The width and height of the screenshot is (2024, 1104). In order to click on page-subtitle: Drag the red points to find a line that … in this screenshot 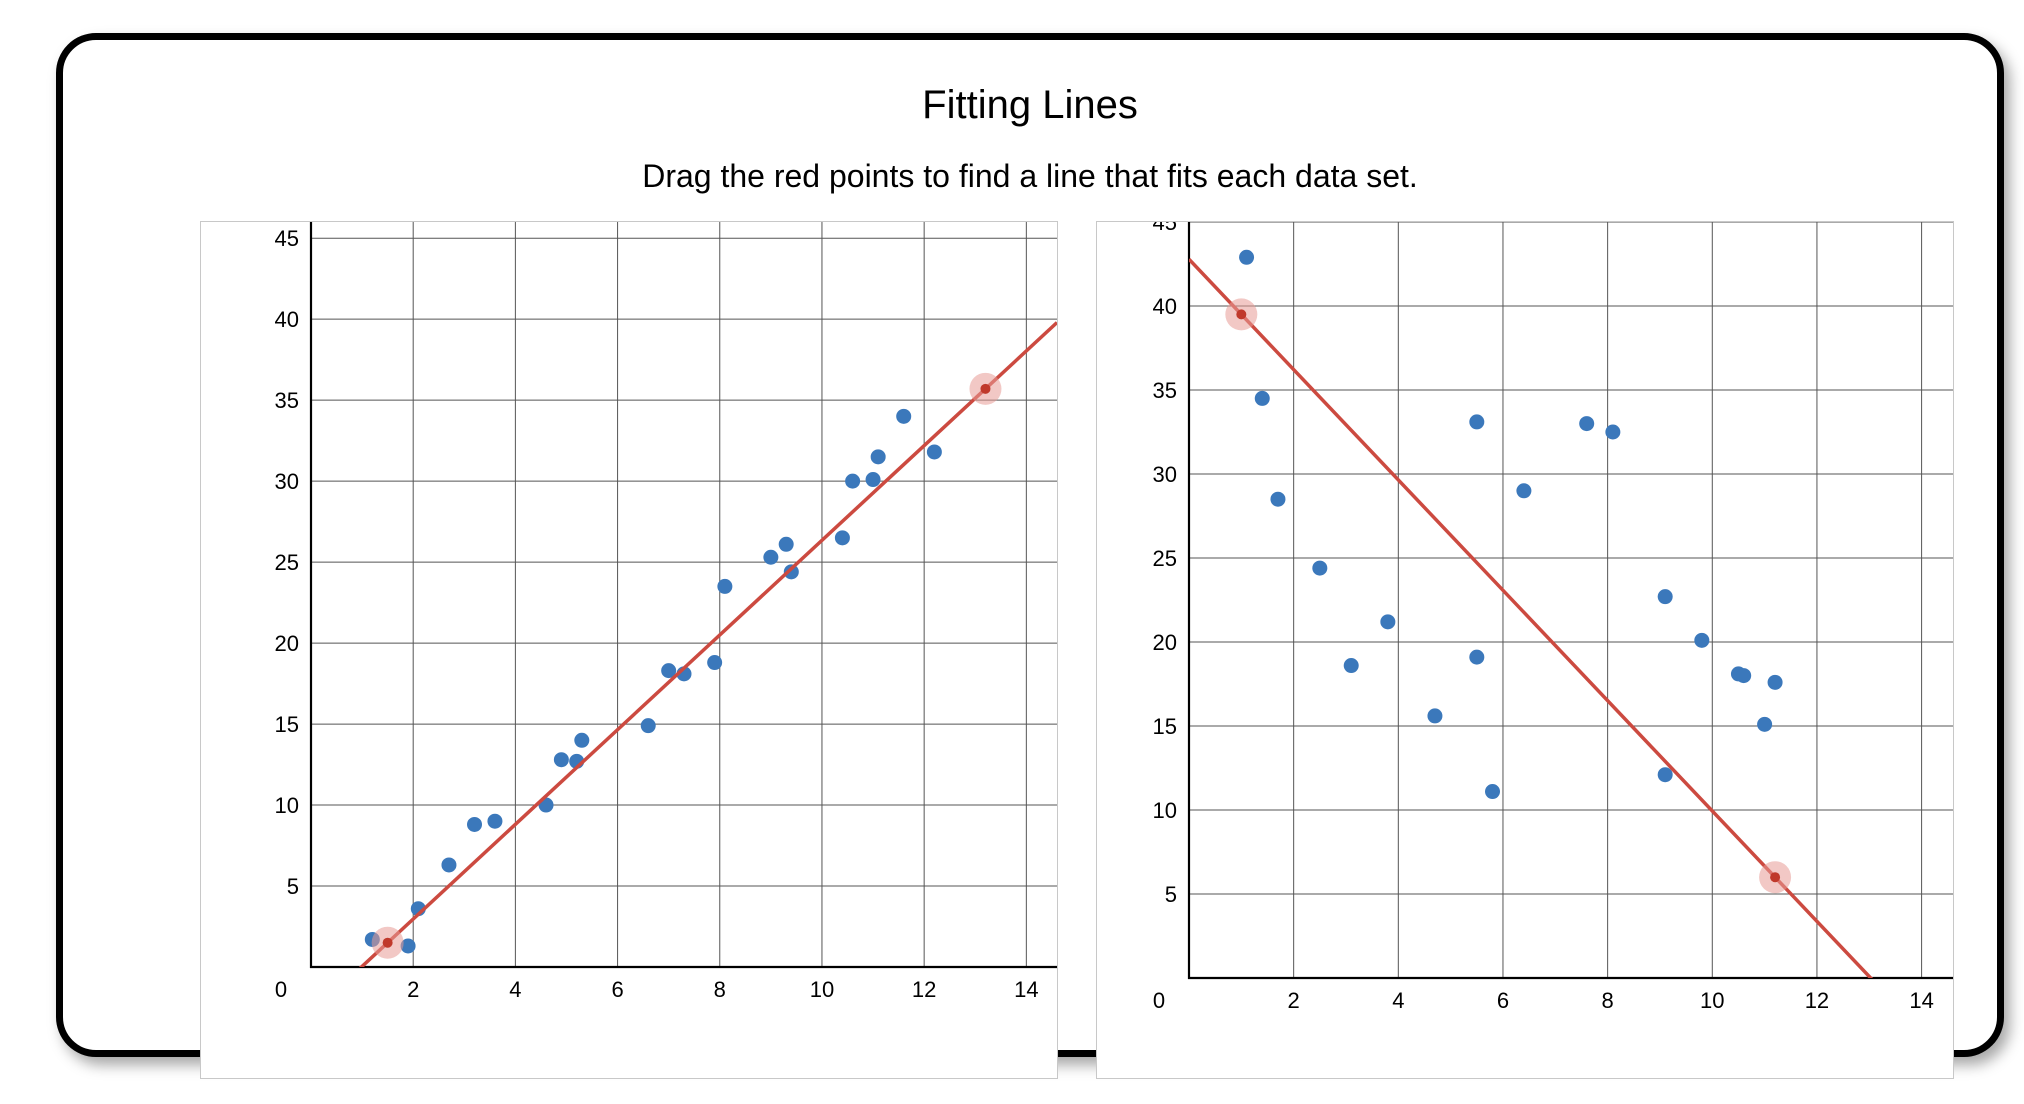, I will do `click(1030, 176)`.